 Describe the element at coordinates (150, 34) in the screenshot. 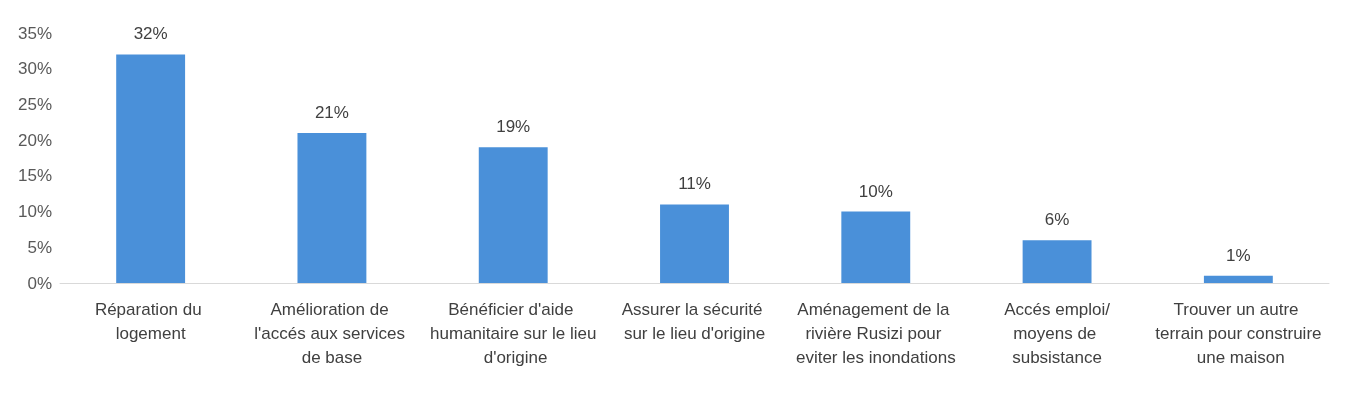

I see `data-label: 32%` at that location.